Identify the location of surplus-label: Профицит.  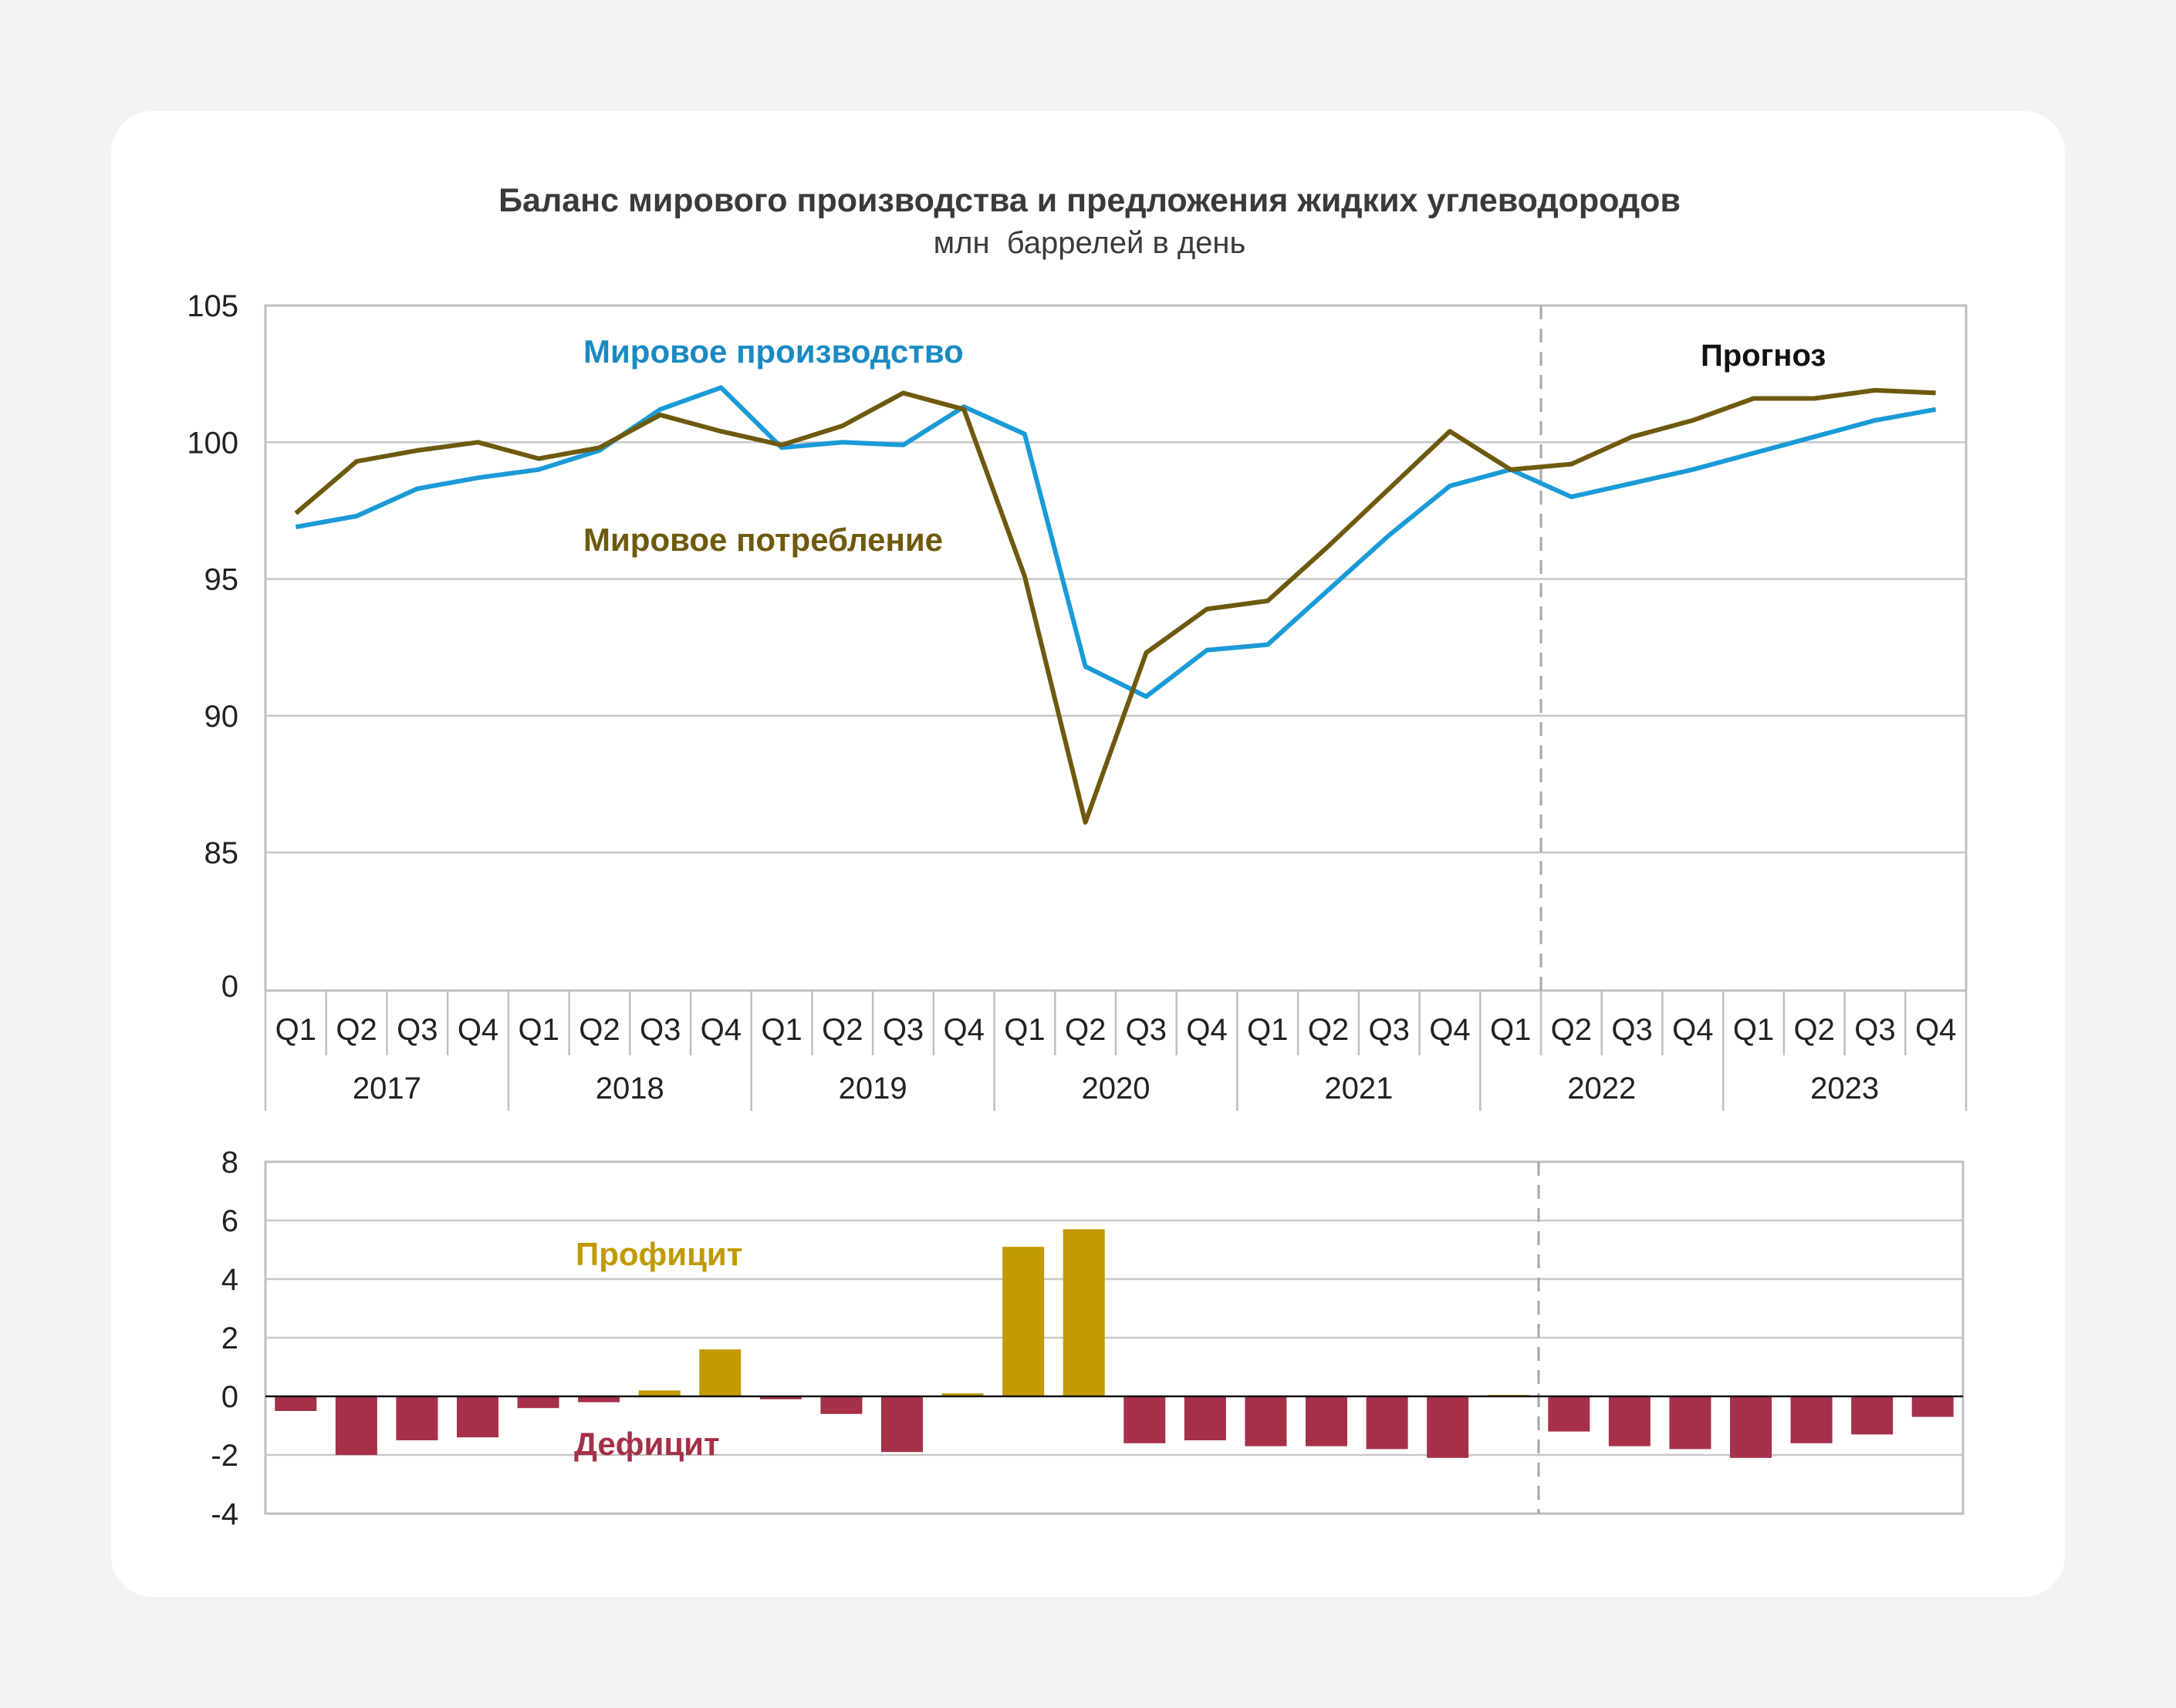
(659, 1254).